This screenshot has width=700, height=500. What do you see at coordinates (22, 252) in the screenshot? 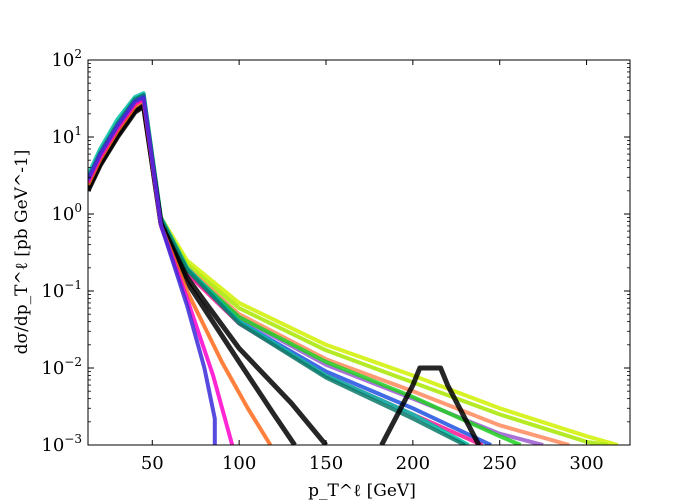
I see `y-axis-label: dσ/dp_T^ℓ [pb GeV^-1]` at bounding box center [22, 252].